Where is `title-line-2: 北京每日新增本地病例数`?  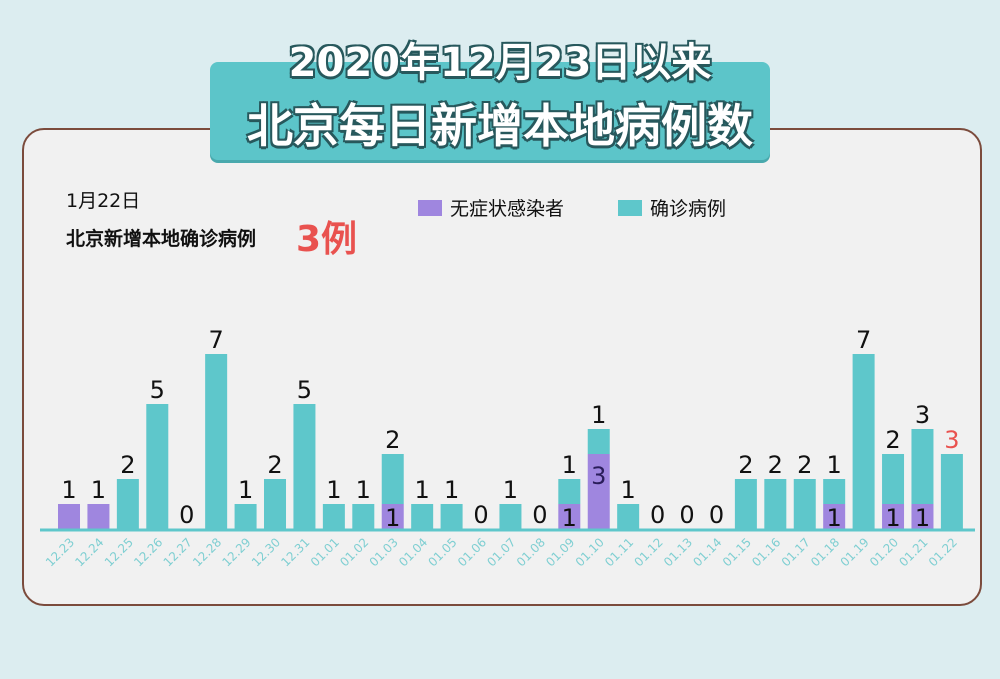 title-line-2: 北京每日新增本地病例数 is located at coordinates (500, 126).